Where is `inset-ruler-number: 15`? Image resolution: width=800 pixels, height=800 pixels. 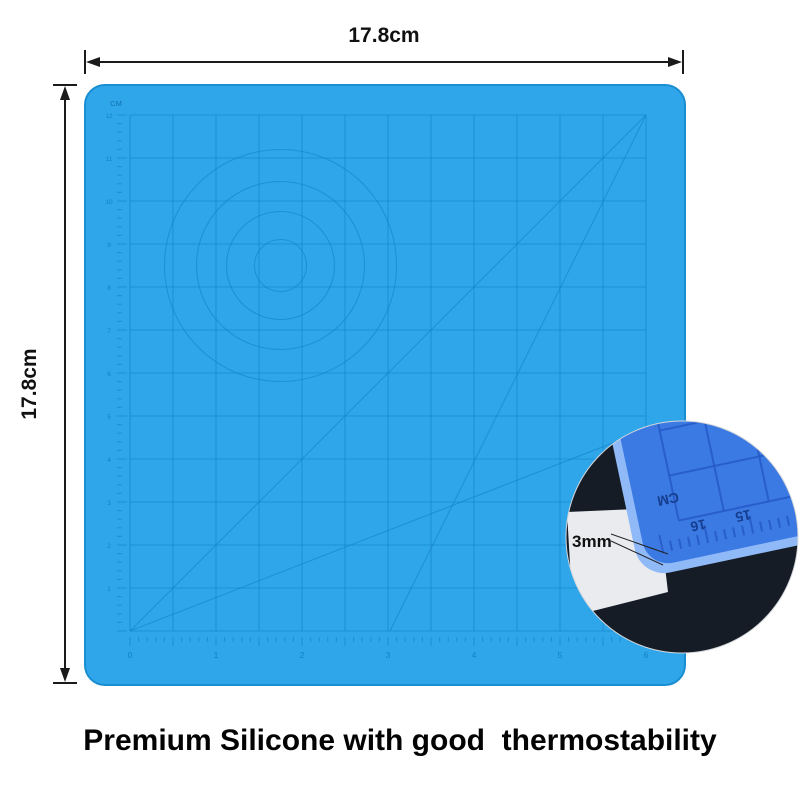
inset-ruler-number: 15 is located at coordinates (743, 516).